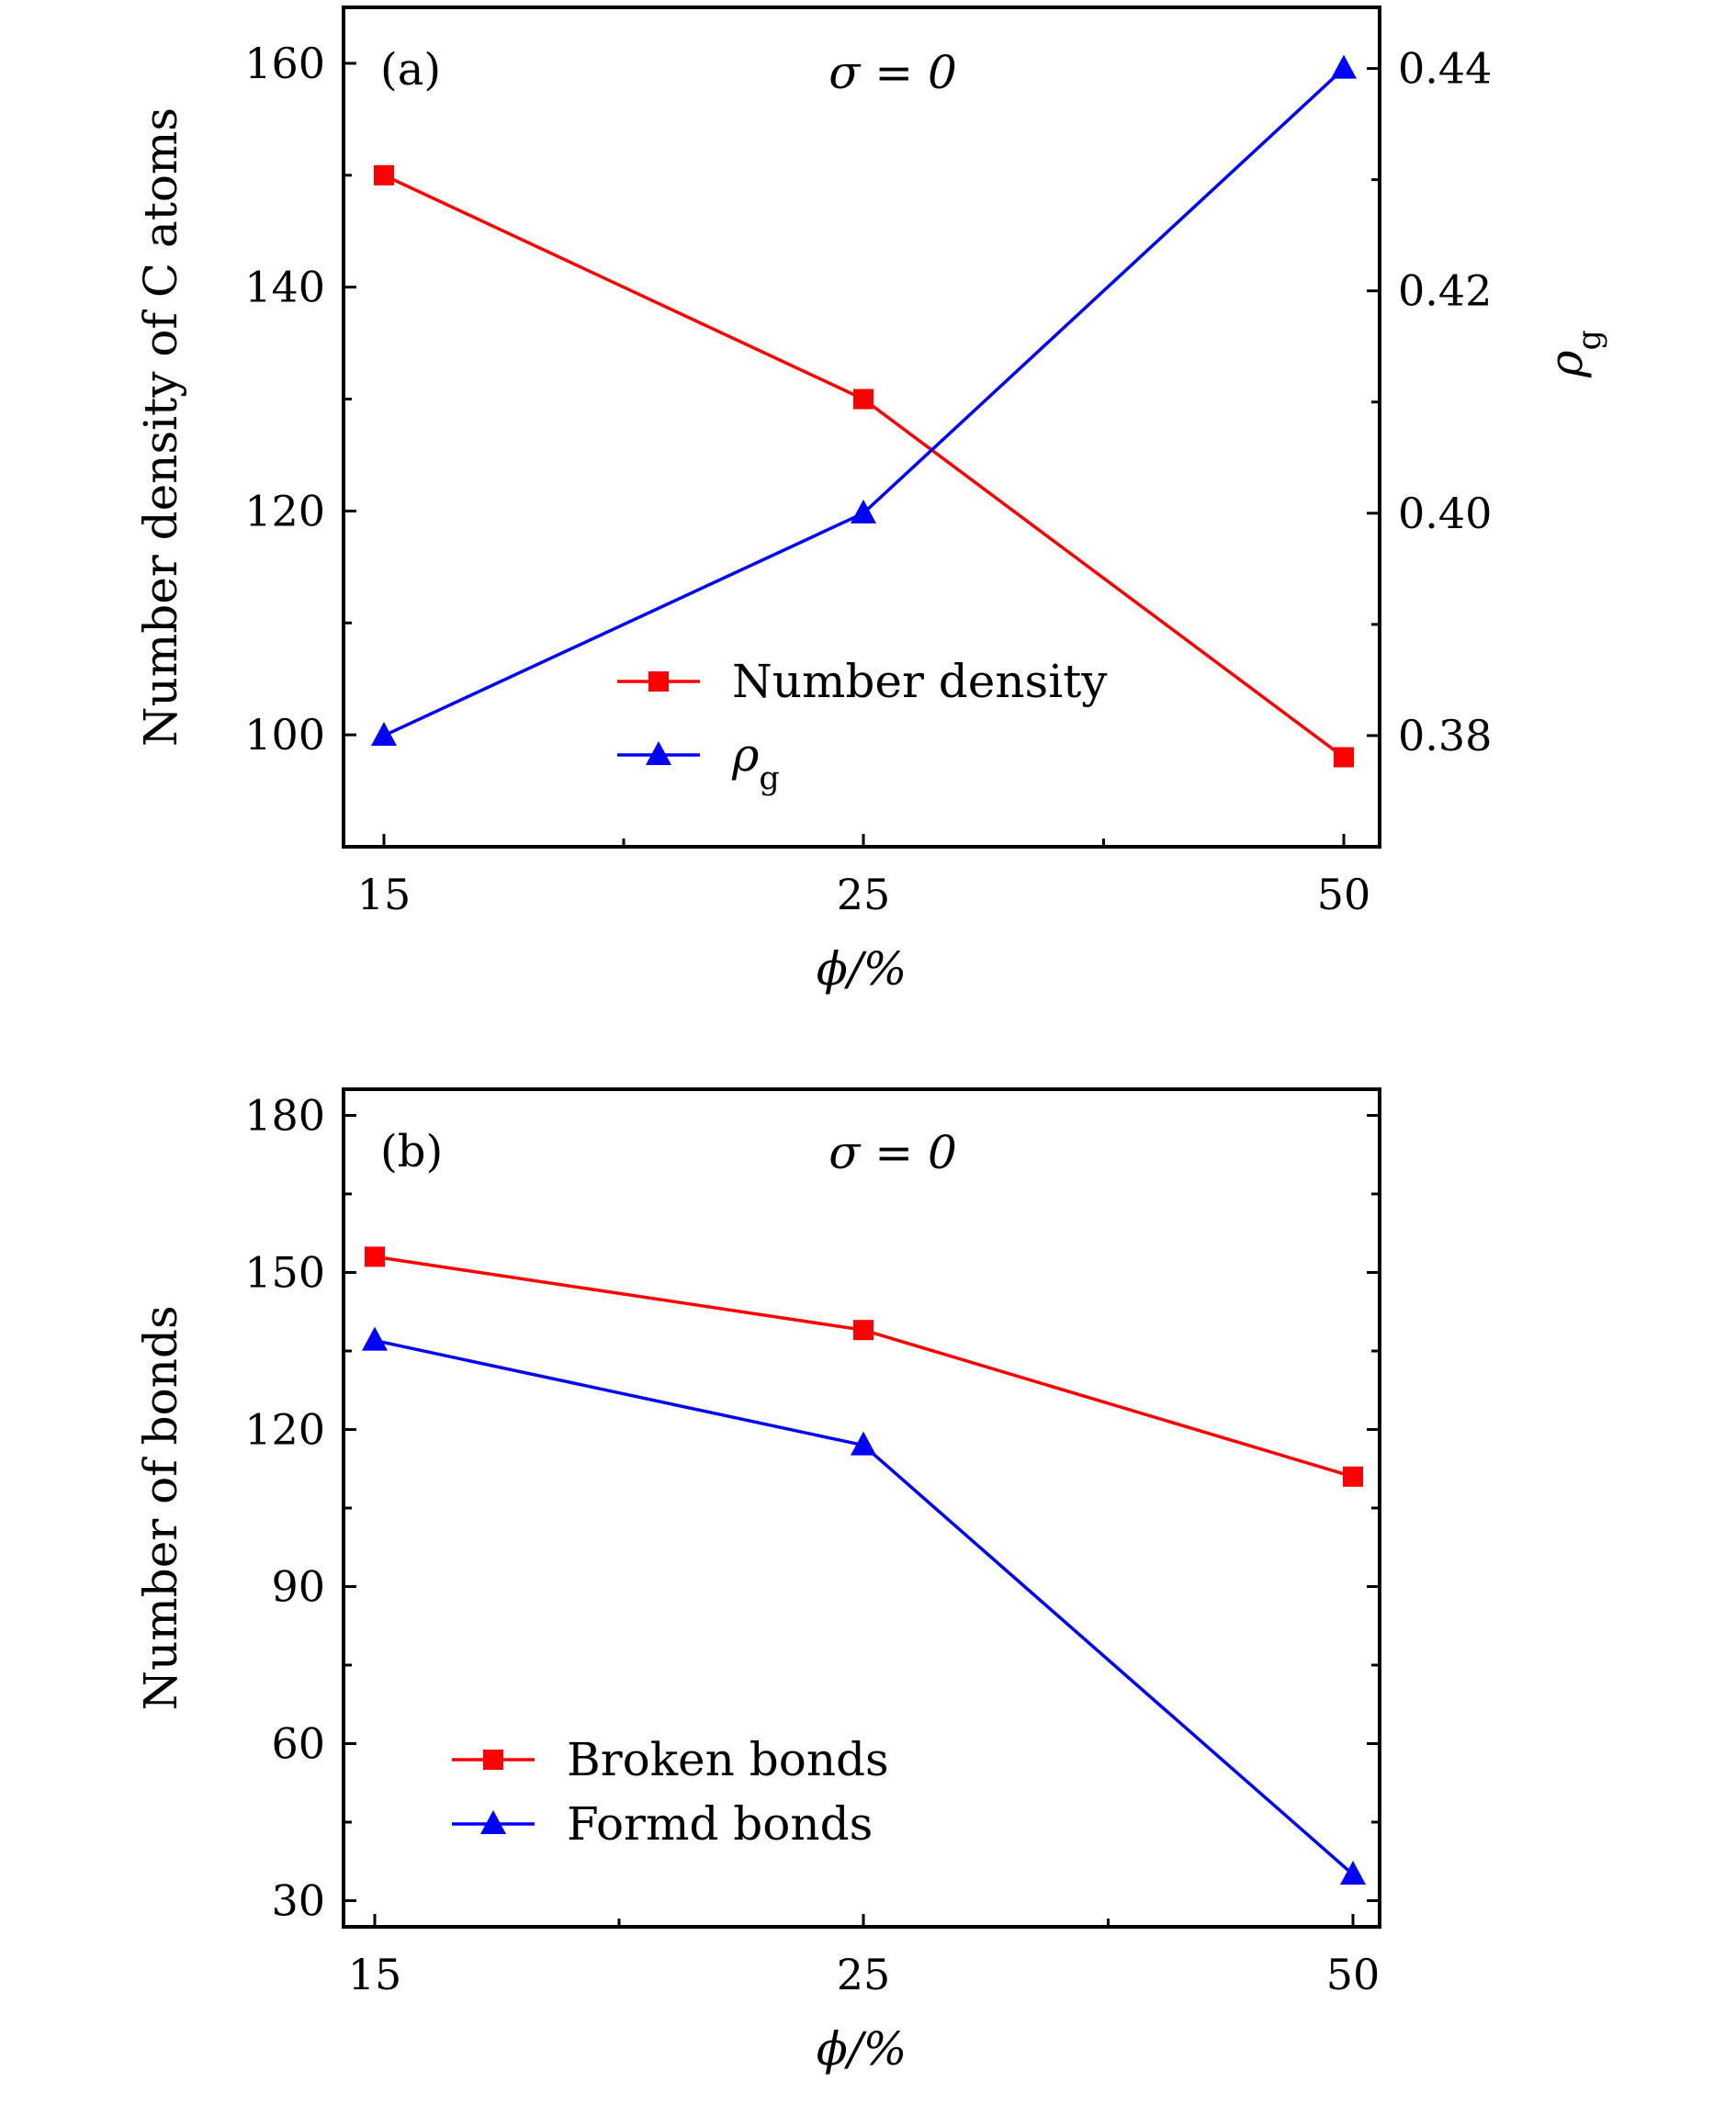  Describe the element at coordinates (284, 287) in the screenshot. I see `y-tick-label: 140` at that location.